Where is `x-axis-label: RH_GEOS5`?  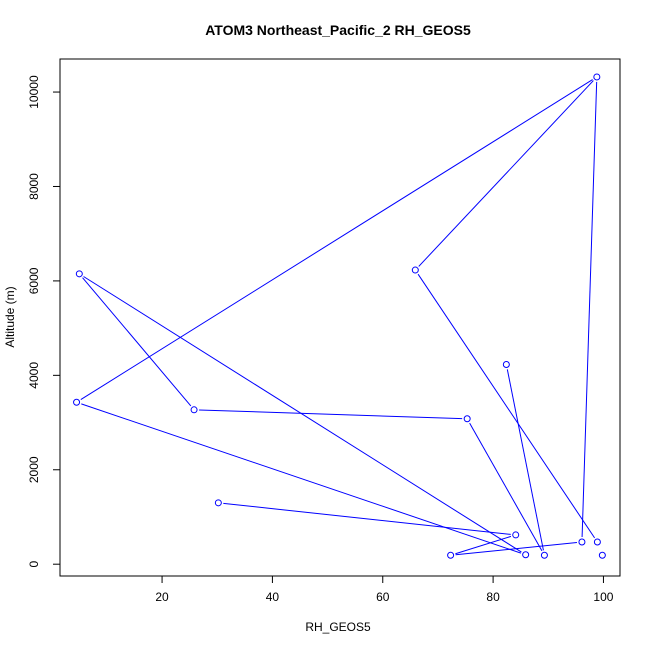
x-axis-label: RH_GEOS5 is located at coordinates (338, 627).